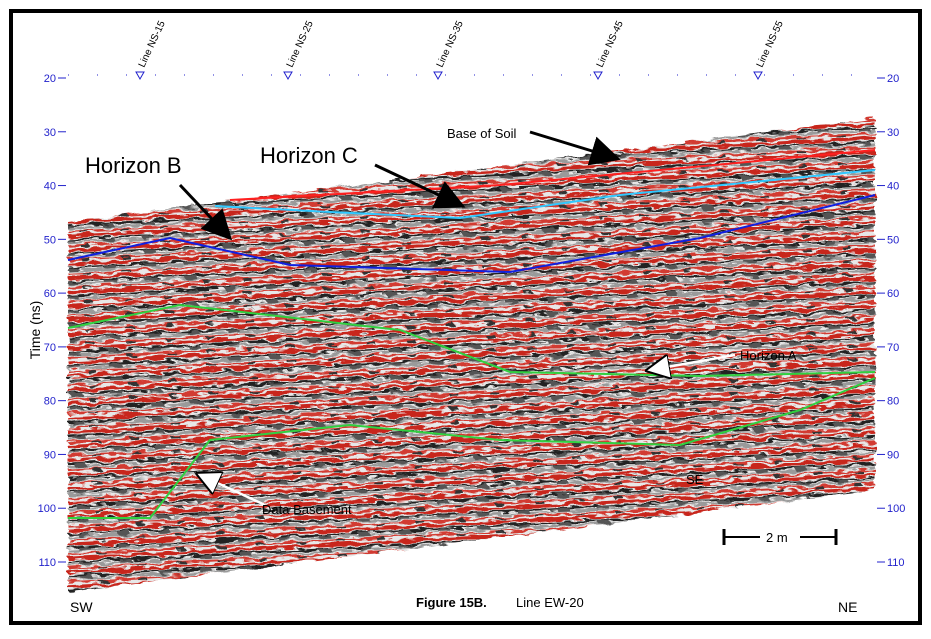 The height and width of the screenshot is (639, 931). Describe the element at coordinates (550, 602) in the screenshot. I see `caption: Line EW-20` at that location.